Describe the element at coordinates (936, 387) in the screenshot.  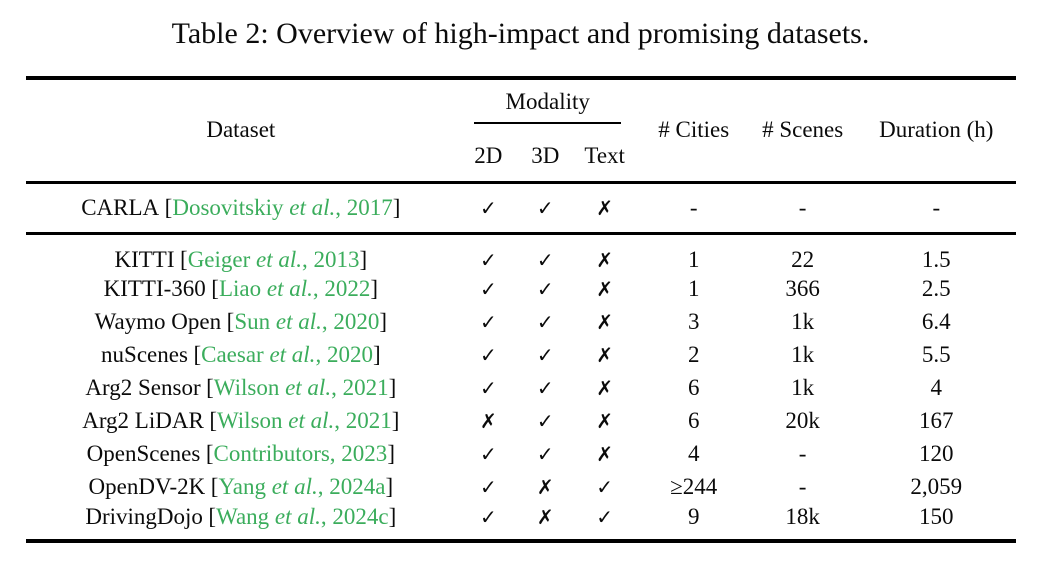
I see `duration-value: 4` at that location.